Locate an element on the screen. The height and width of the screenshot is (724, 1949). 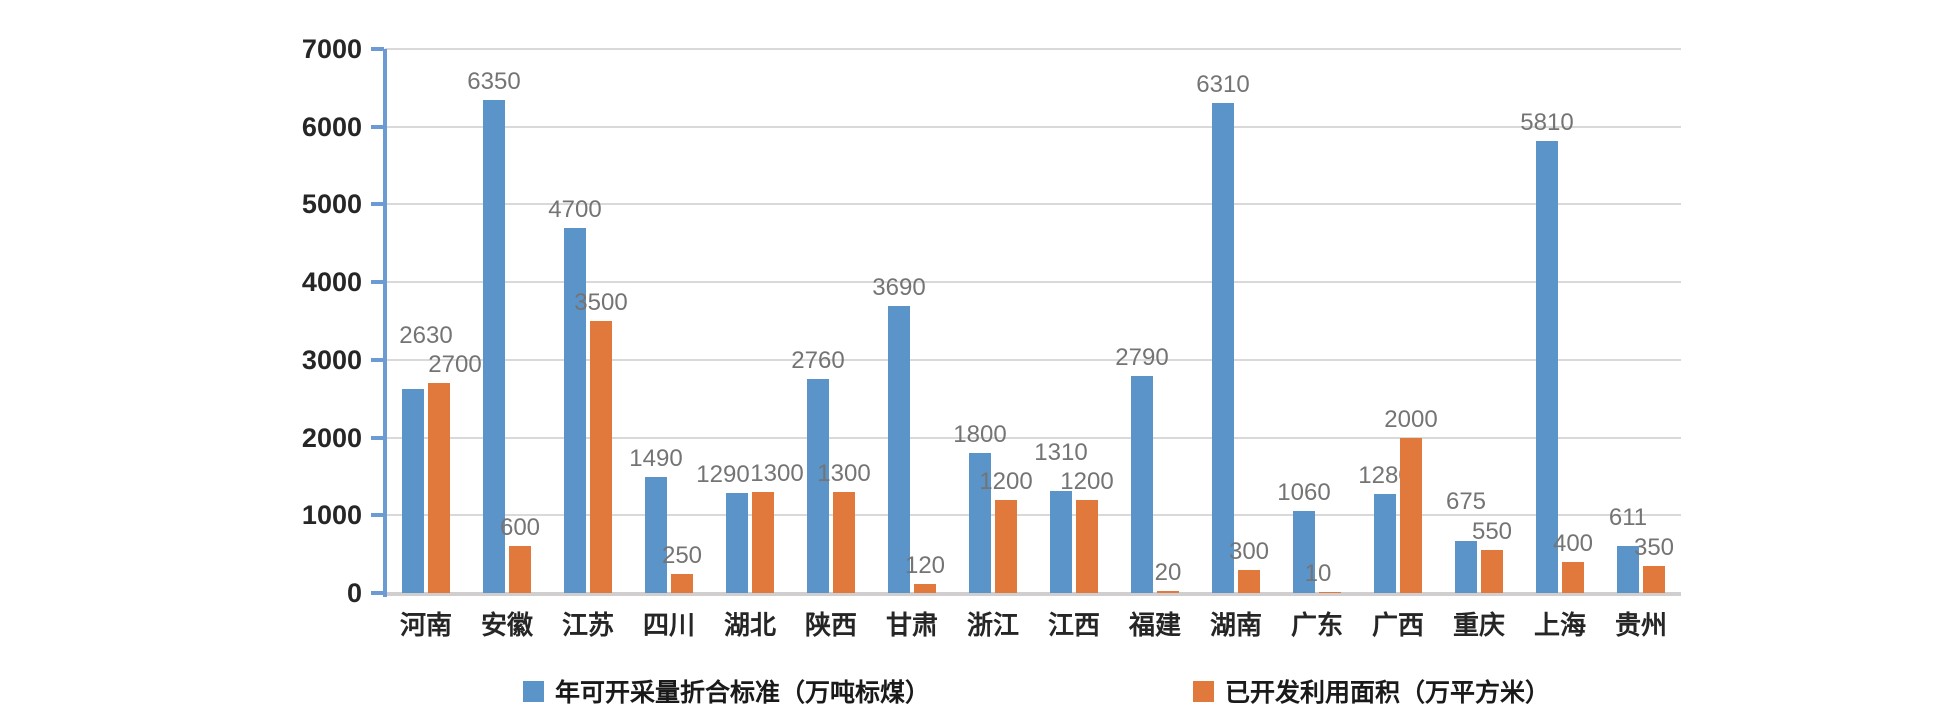
data-label-orange-3: 250 is located at coordinates (682, 555).